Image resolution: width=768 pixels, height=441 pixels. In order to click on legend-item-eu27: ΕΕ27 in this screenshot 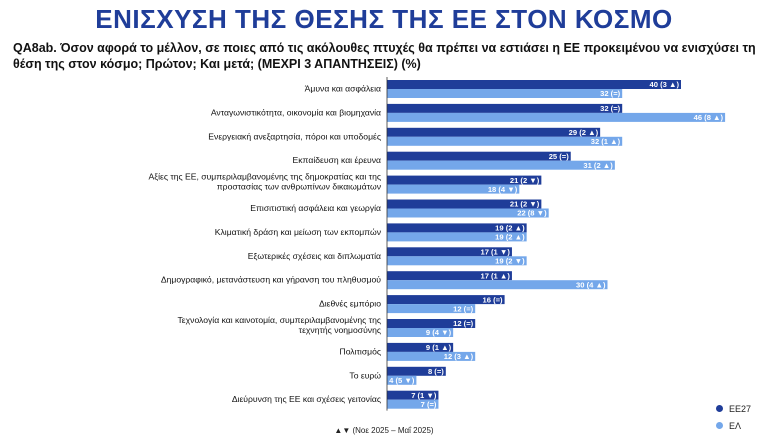, I will do `click(733, 408)`.